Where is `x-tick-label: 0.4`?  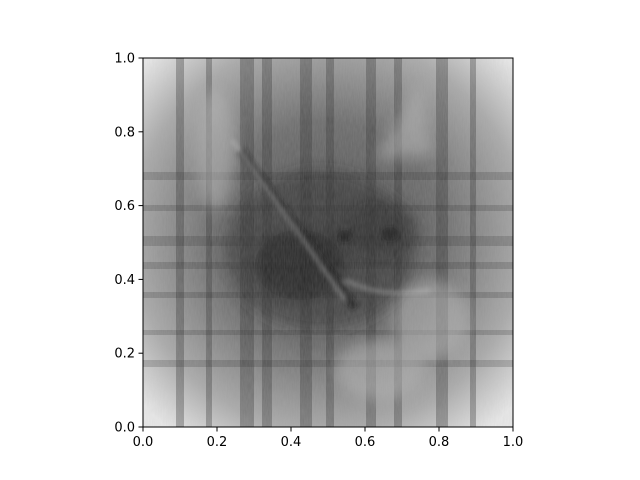
x-tick-label: 0.4 is located at coordinates (291, 442).